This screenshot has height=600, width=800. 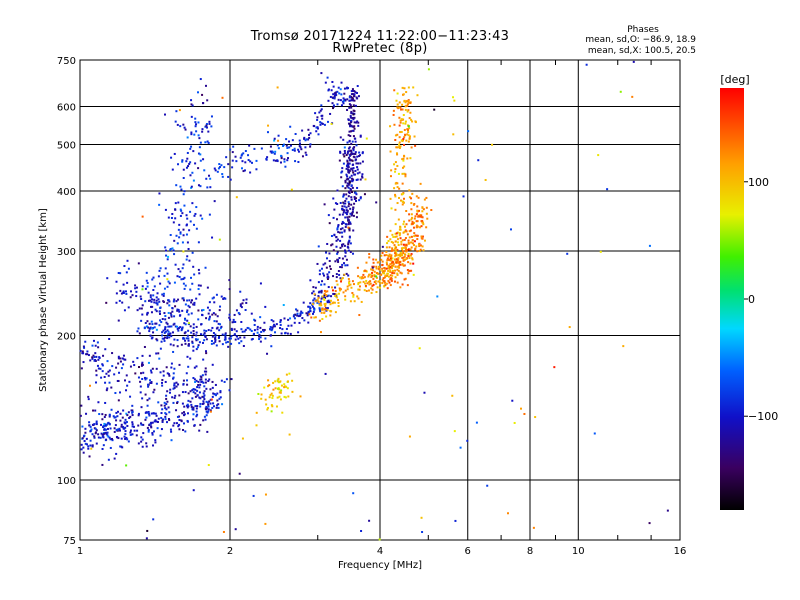 I want to click on x-tick-label: 1, so click(x=80, y=551).